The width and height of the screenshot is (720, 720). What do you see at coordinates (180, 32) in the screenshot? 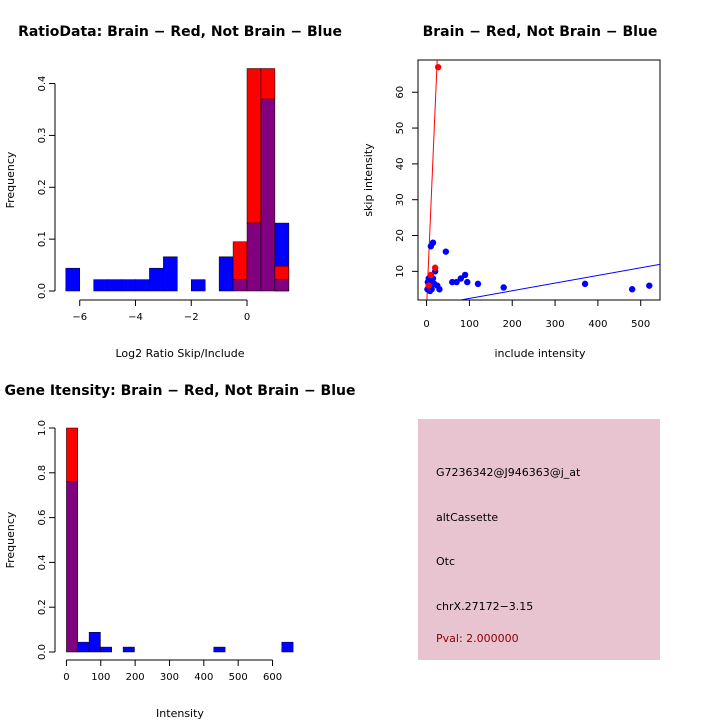
I see `ratio-histogram-title: RatioData: Brain − Red, Not Brain − Blue` at bounding box center [180, 32].